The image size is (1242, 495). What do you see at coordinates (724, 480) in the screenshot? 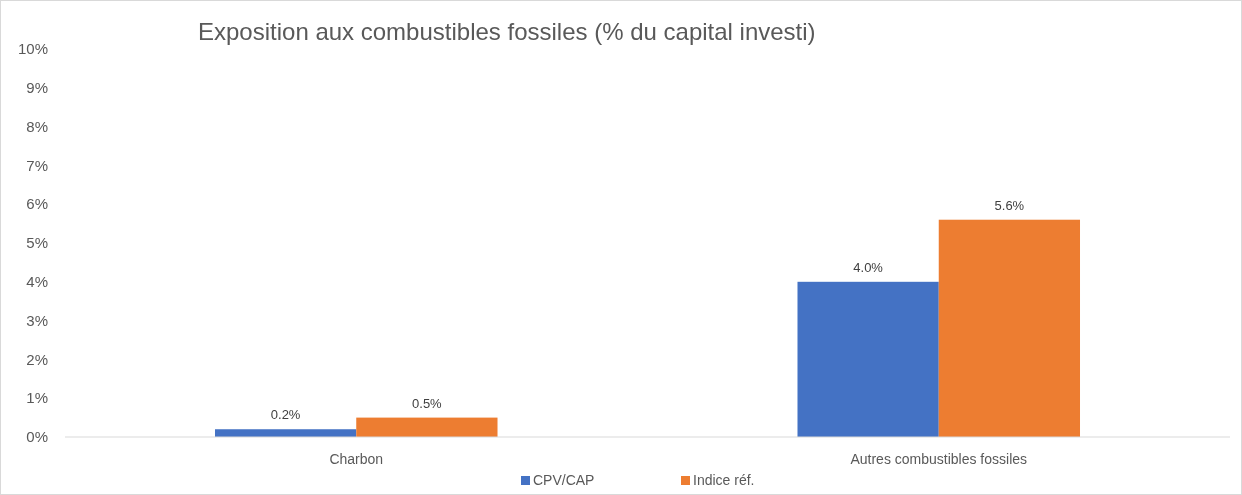
I see `legend-label: Indice réf.` at bounding box center [724, 480].